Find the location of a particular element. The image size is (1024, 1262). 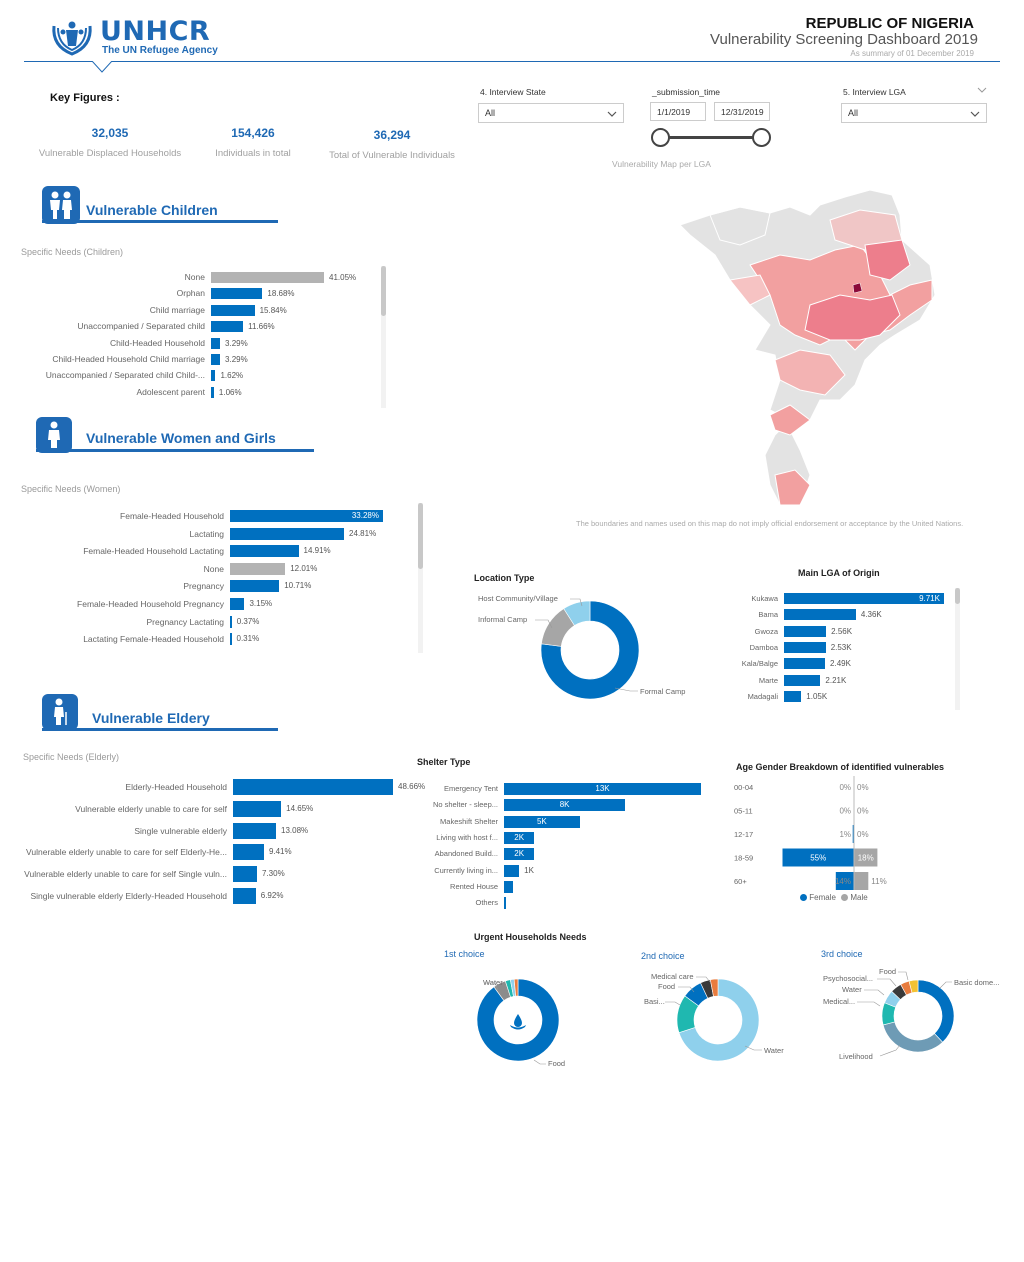

date-slider-start-handle is located at coordinates (660, 137).